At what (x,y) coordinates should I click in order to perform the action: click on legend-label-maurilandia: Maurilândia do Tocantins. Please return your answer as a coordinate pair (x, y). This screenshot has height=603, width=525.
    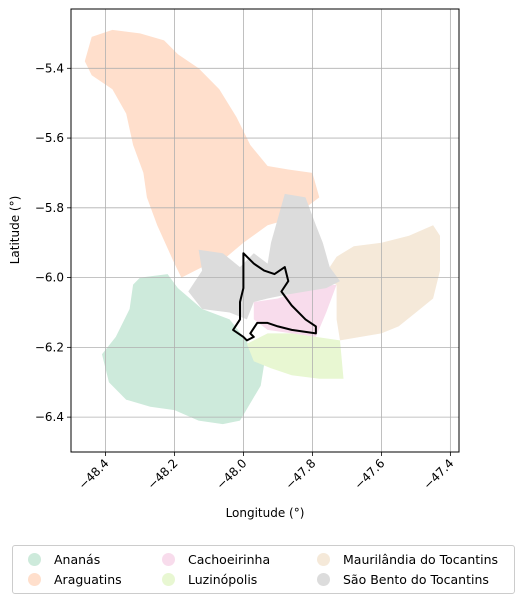
    Looking at the image, I should click on (421, 559).